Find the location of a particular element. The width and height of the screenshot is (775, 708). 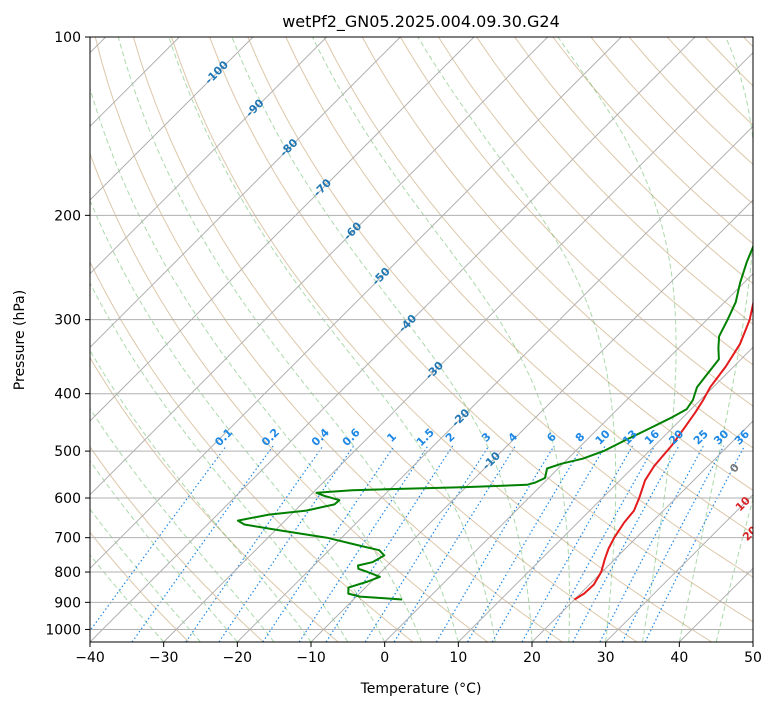

y-tick-label: 100 is located at coordinates (67, 38).